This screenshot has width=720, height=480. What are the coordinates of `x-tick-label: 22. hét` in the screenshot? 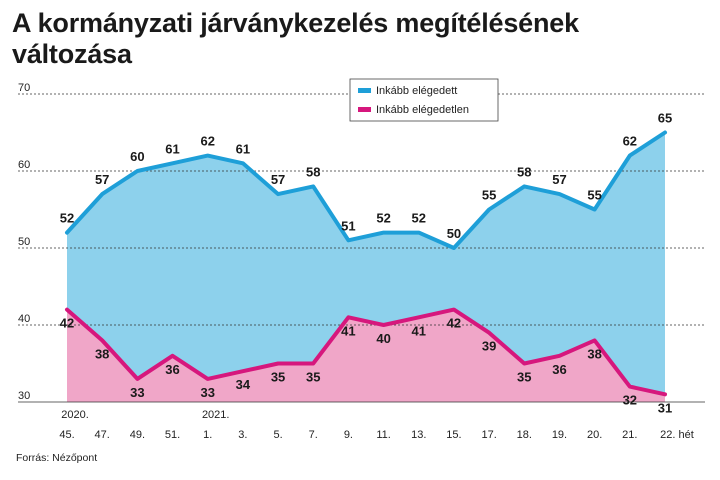 It's located at (677, 435).